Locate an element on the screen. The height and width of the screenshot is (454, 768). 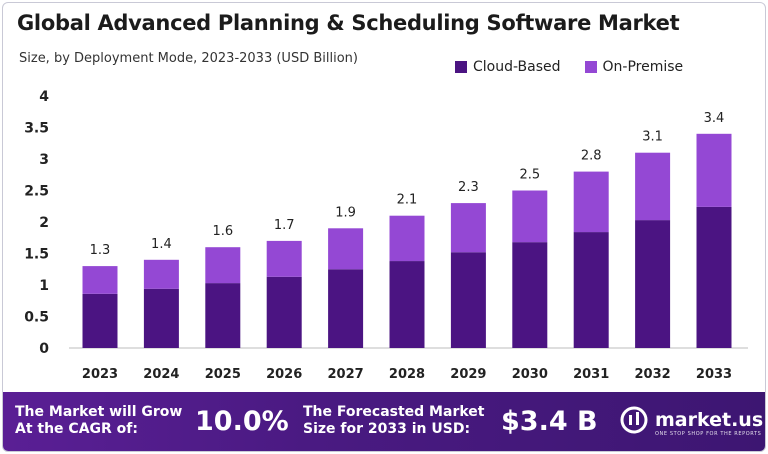
x-tick-label: 2033 is located at coordinates (714, 374).